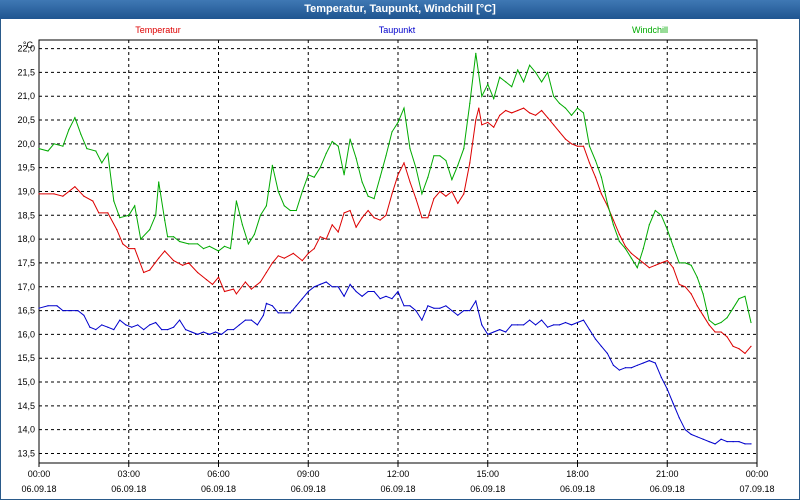 This screenshot has width=800, height=500. I want to click on y-tick-label: 18,5, so click(26, 215).